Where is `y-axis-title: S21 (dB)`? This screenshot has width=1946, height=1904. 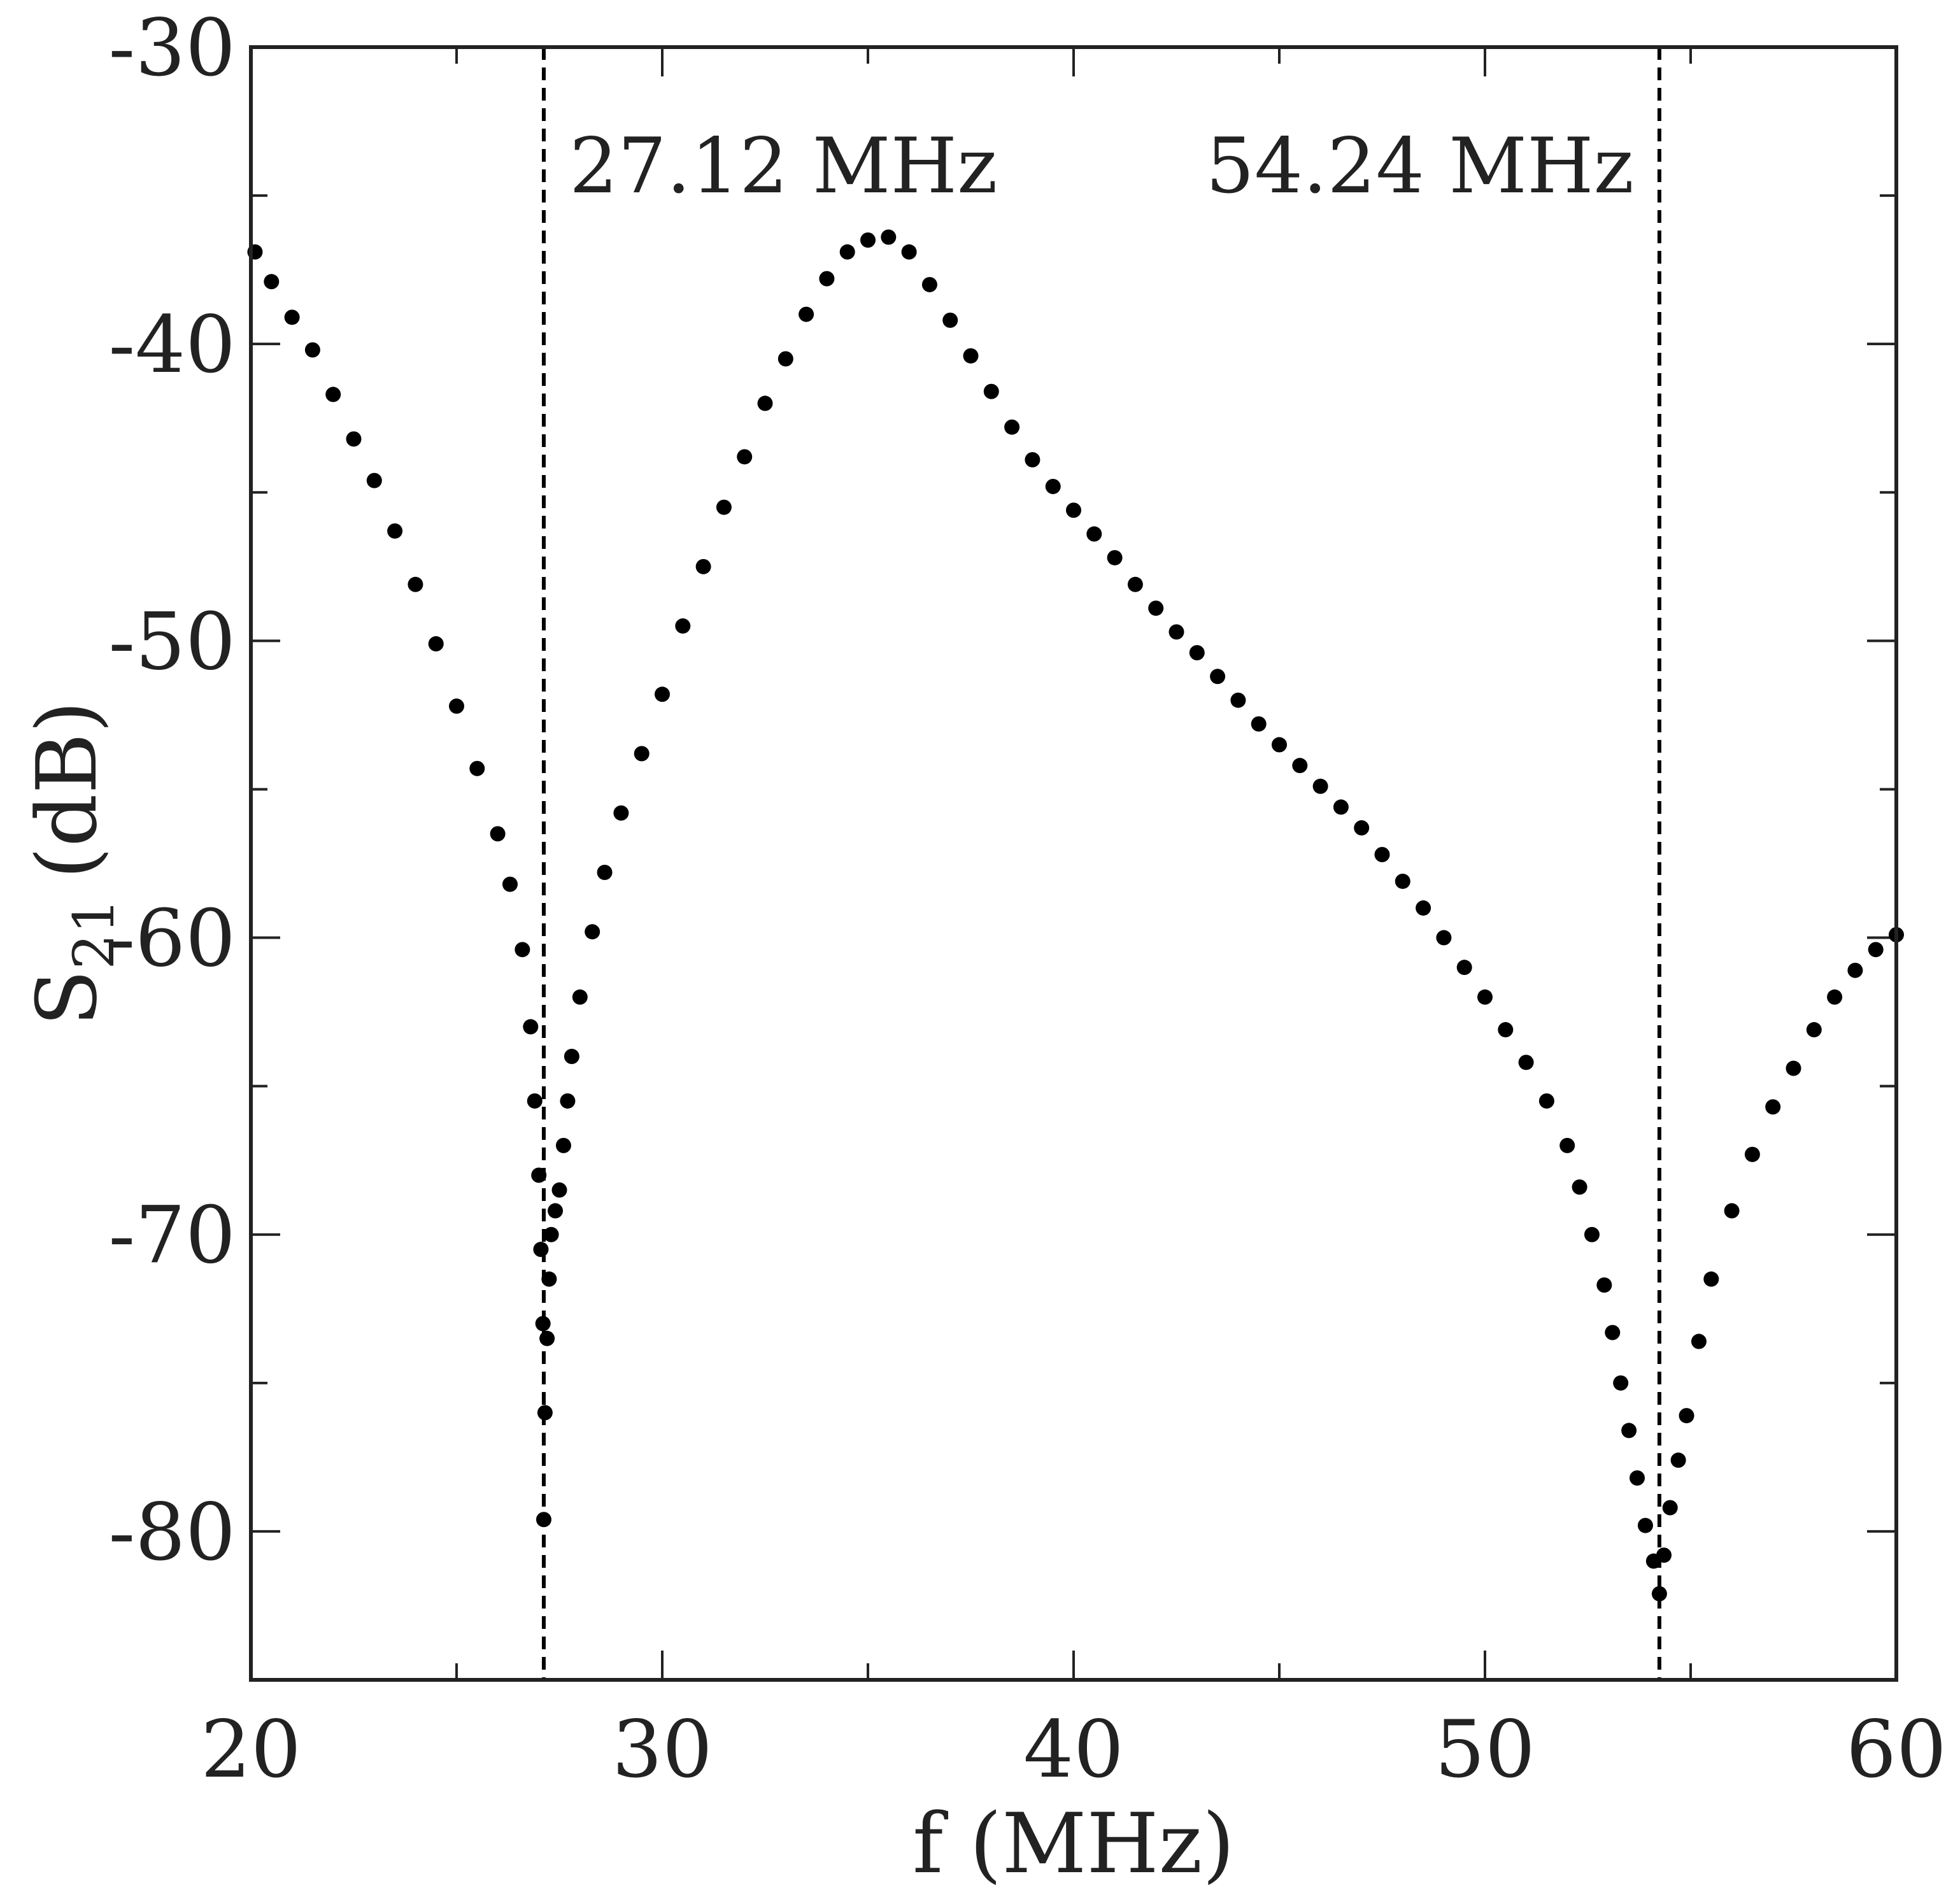 y-axis-title: S21 (dB) is located at coordinates (72, 863).